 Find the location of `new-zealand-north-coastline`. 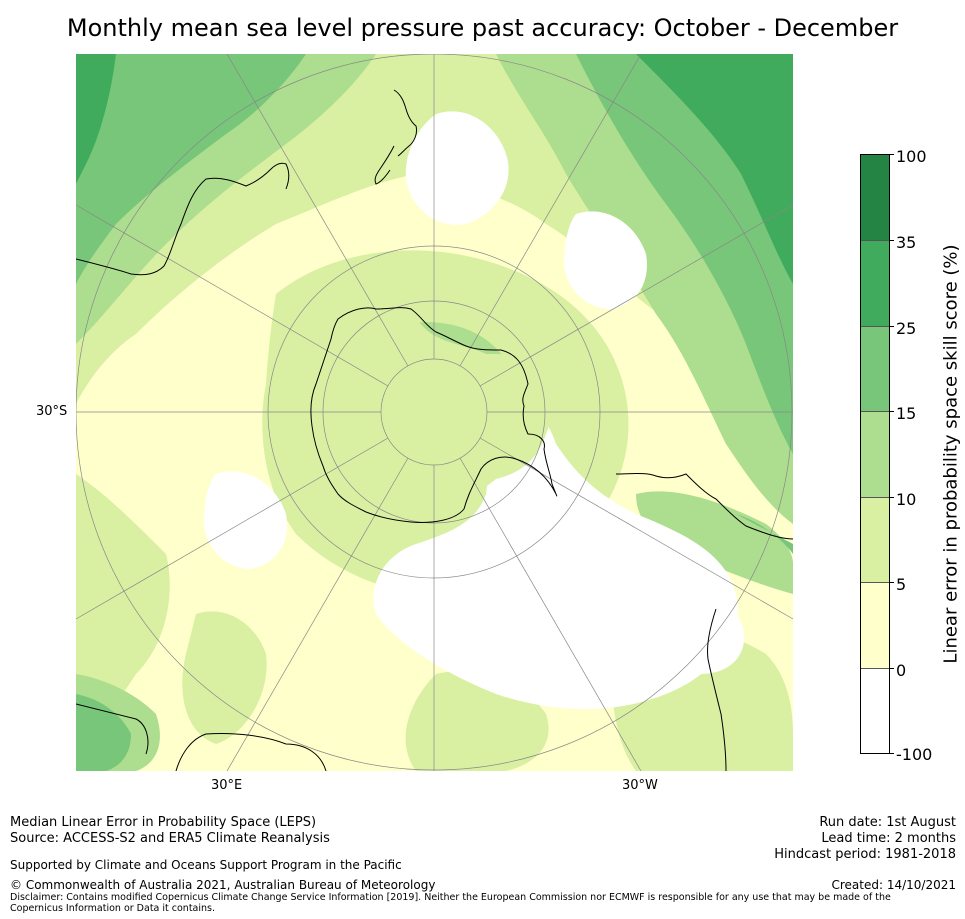

new-zealand-north-coastline is located at coordinates (405, 123).